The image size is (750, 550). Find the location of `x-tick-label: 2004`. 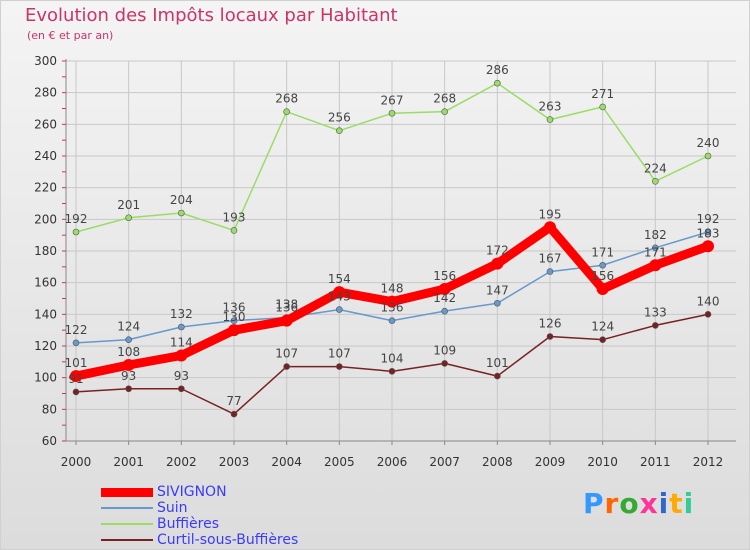

x-tick-label: 2004 is located at coordinates (286, 462).